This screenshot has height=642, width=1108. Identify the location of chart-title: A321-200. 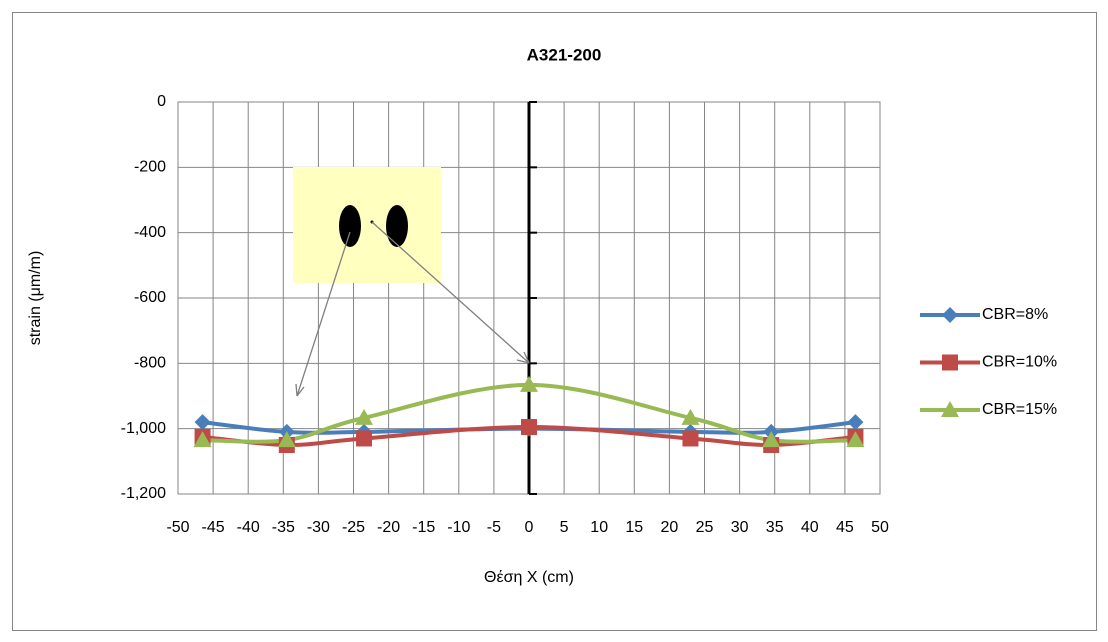
(564, 54).